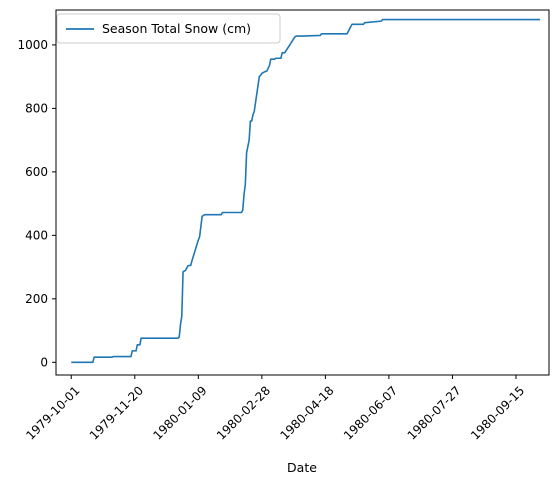  I want to click on y-tick-label: 600, so click(36, 172).